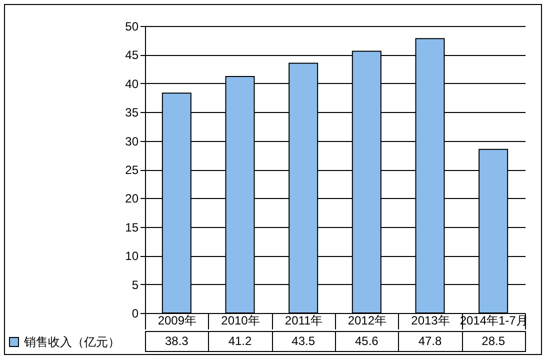 Image resolution: width=550 pixels, height=363 pixels. What do you see at coordinates (71, 342) in the screenshot?
I see `legend-label: 销售收入（亿元）` at bounding box center [71, 342].